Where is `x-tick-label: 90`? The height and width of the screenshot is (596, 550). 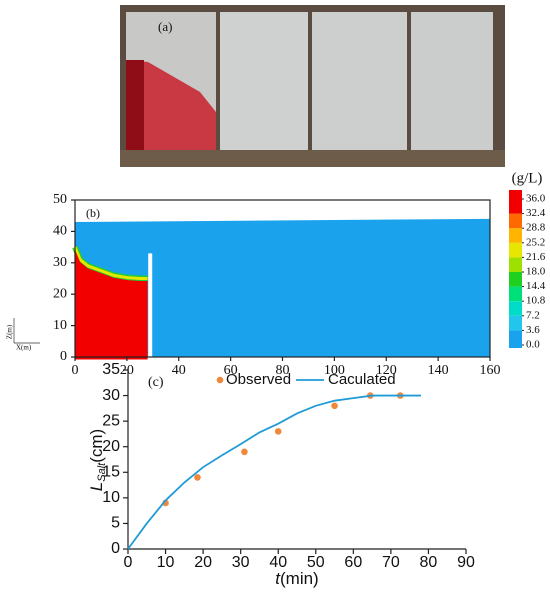 x-tick-label: 90 is located at coordinates (466, 562).